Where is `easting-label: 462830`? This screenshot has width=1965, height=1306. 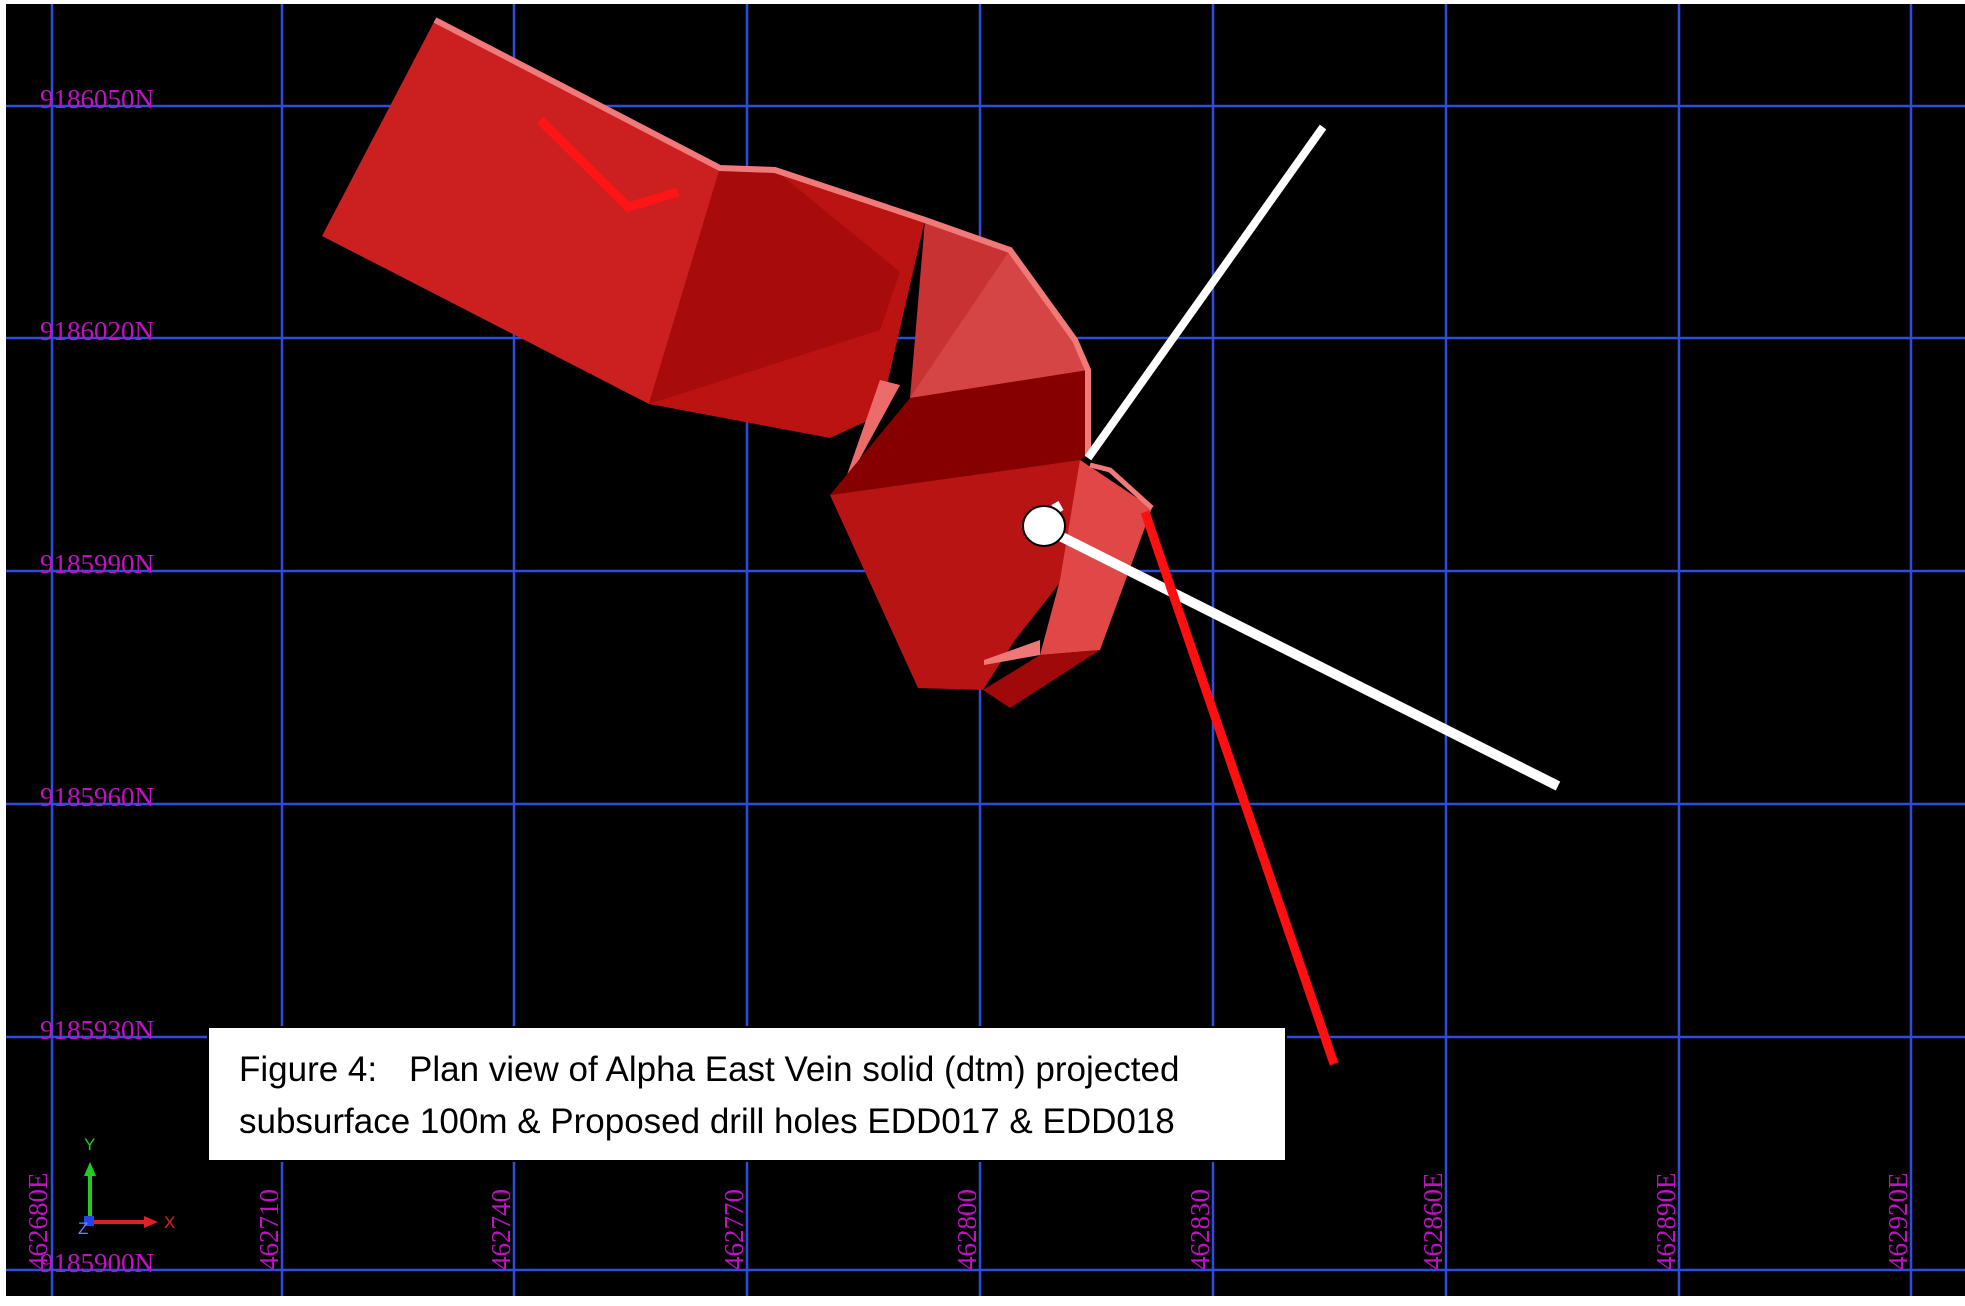
easting-label: 462830 is located at coordinates (1200, 1229).